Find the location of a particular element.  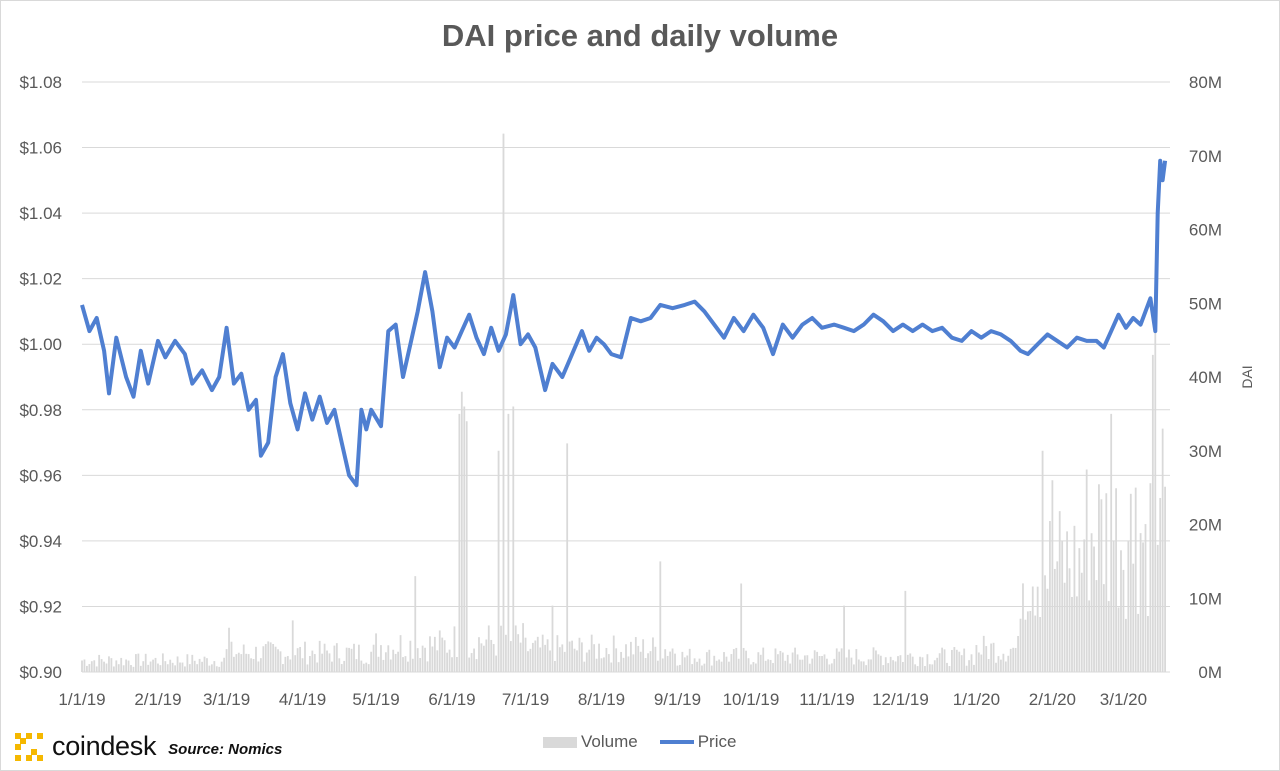

x-tick-label: 5/1/19 is located at coordinates (375, 699).